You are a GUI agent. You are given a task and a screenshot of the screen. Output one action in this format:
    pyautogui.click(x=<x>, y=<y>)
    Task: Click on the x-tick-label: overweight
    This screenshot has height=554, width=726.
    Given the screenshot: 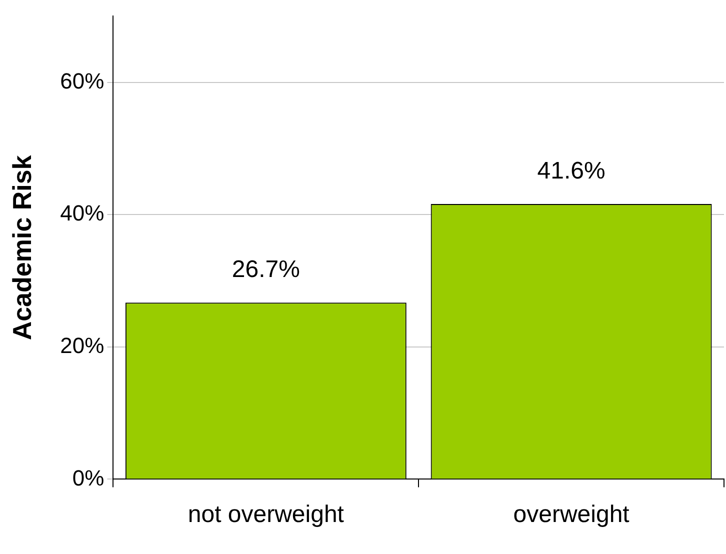 What is the action you would take?
    pyautogui.click(x=571, y=514)
    